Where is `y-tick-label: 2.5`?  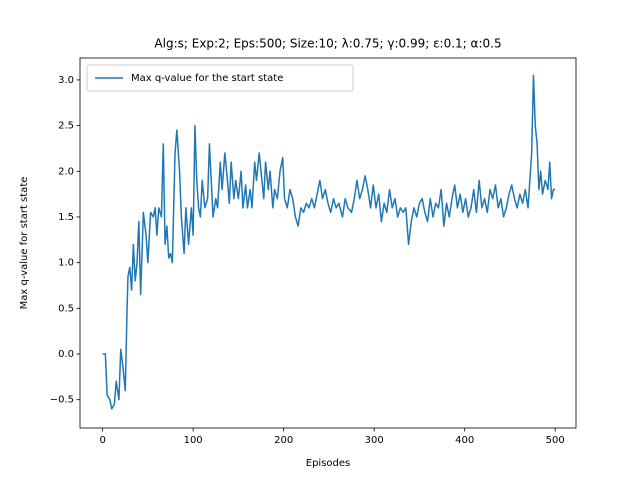 y-tick-label: 2.5 is located at coordinates (66, 126).